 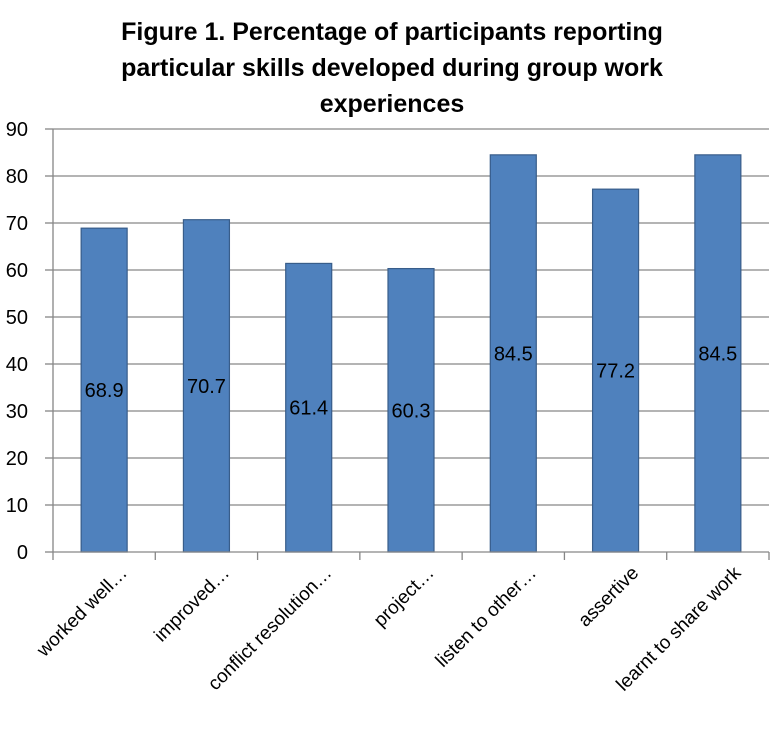 What do you see at coordinates (17, 459) in the screenshot?
I see `y-tick-label: 20` at bounding box center [17, 459].